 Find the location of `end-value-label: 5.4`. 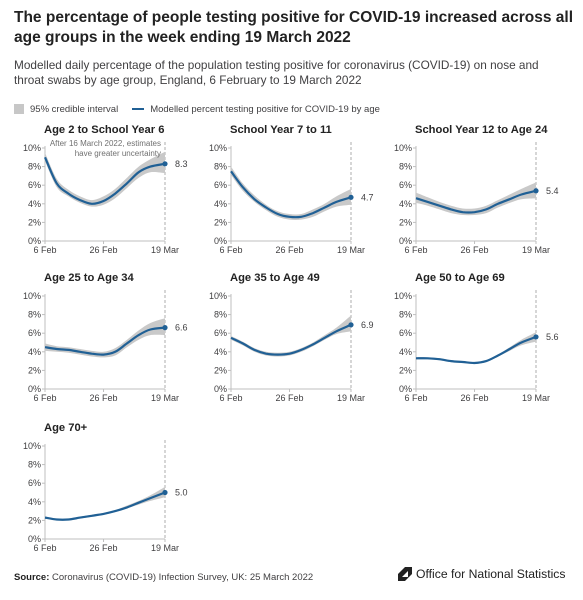

end-value-label: 5.4 is located at coordinates (552, 191).